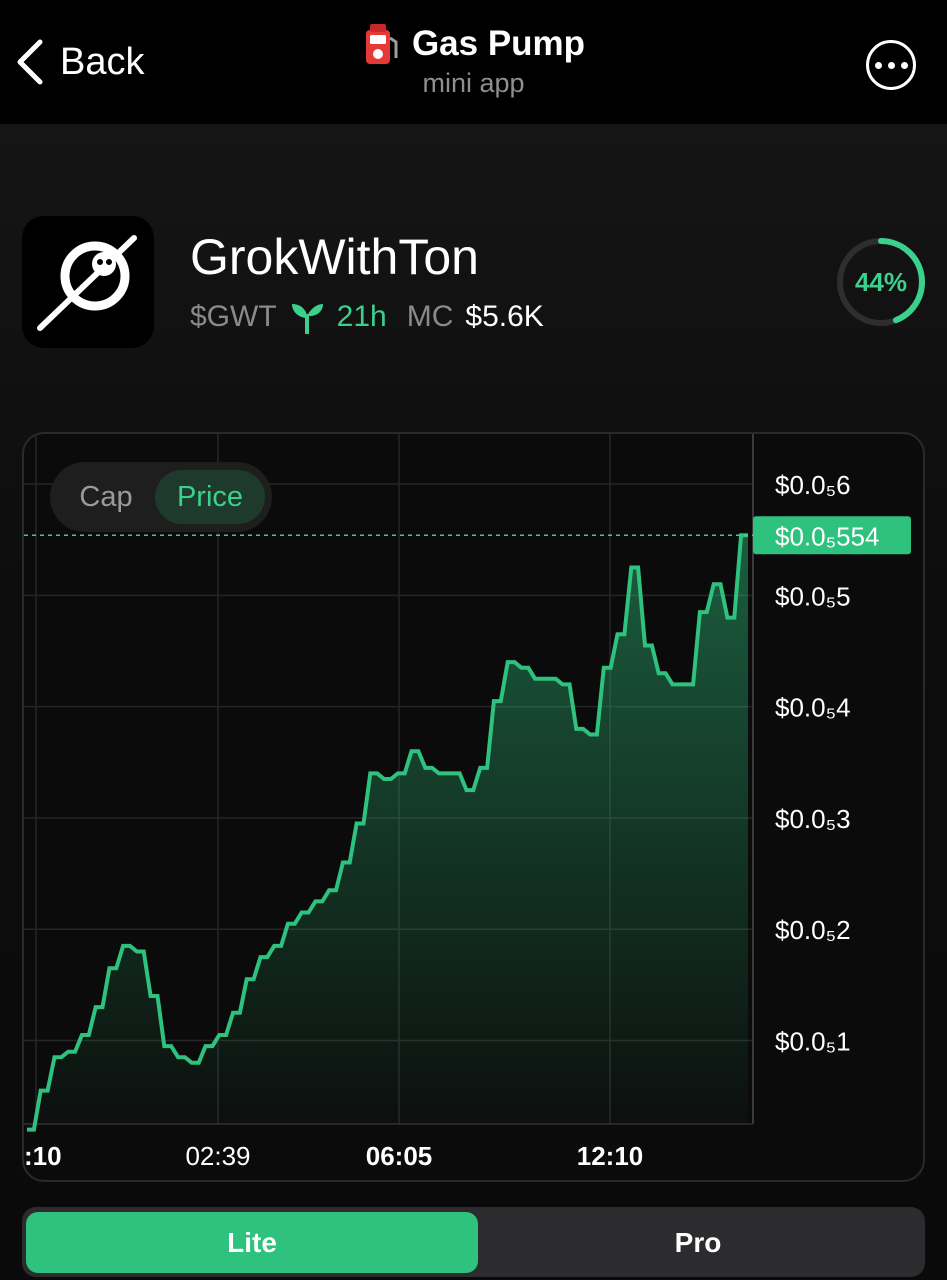 The image size is (947, 1280). I want to click on back-button: Back, so click(79, 62).